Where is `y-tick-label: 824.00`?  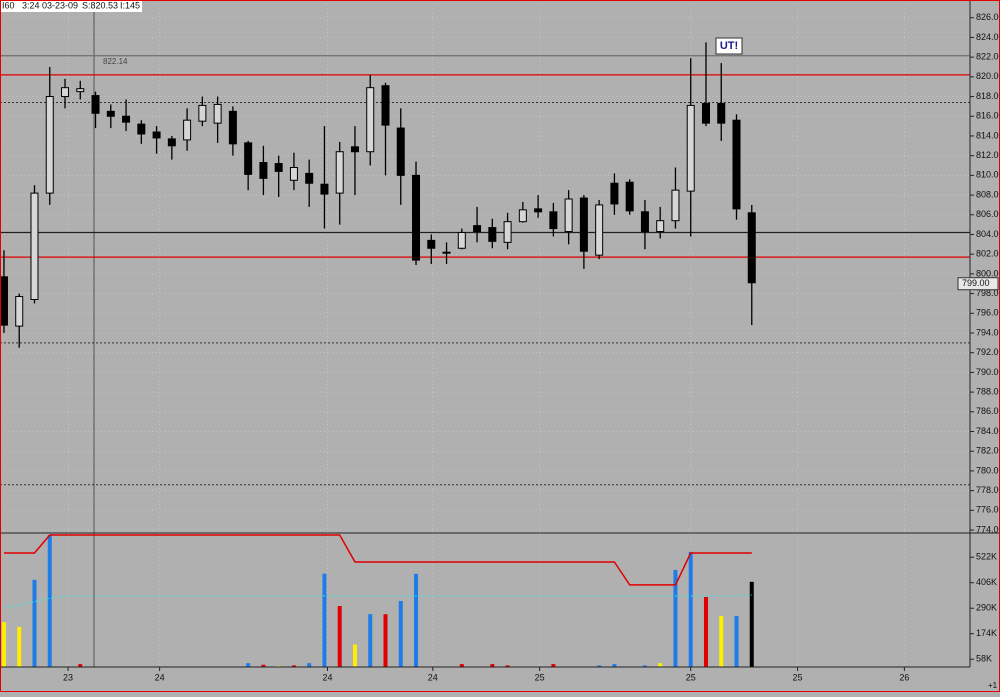
y-tick-label: 824.00 is located at coordinates (988, 37).